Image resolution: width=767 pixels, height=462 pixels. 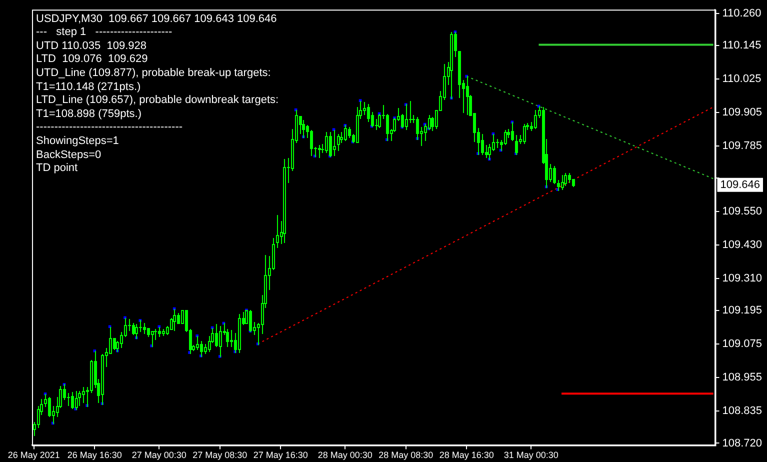 What do you see at coordinates (742, 245) in the screenshot?
I see `y-tick-label: 109.430` at bounding box center [742, 245].